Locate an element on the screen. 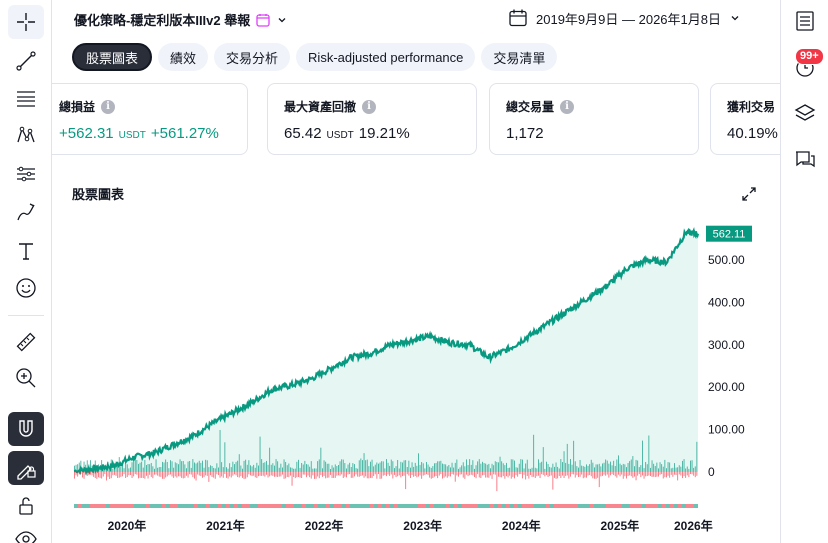  lock-drawing-tool is located at coordinates (26, 468).